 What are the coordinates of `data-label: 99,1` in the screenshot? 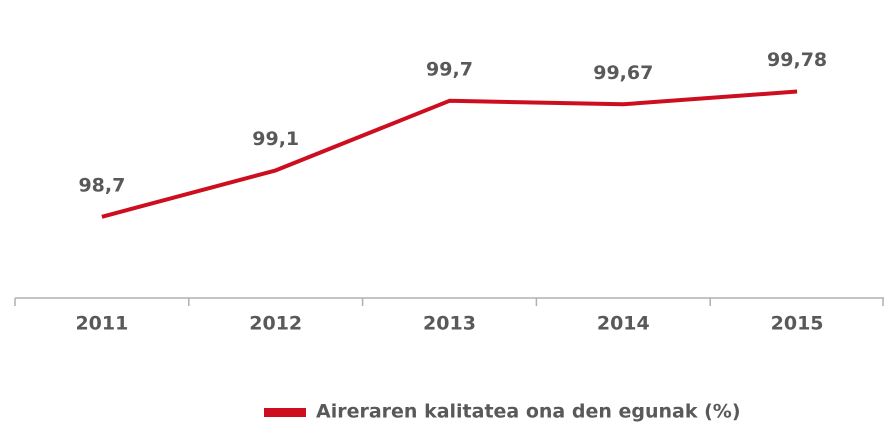 It's located at (275, 139).